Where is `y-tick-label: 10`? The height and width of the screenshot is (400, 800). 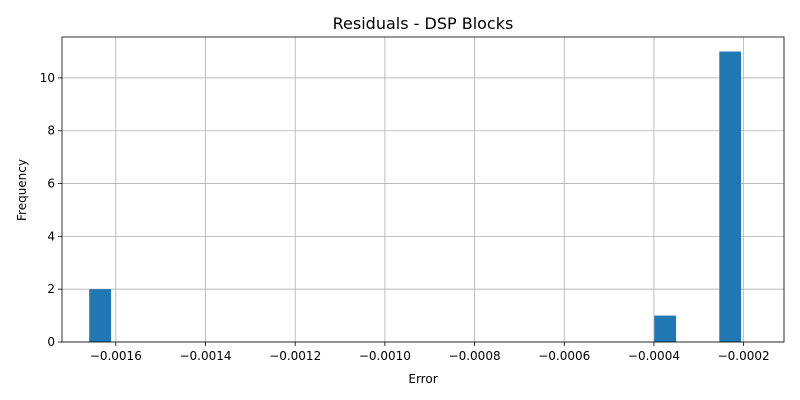
y-tick-label: 10 is located at coordinates (47, 78).